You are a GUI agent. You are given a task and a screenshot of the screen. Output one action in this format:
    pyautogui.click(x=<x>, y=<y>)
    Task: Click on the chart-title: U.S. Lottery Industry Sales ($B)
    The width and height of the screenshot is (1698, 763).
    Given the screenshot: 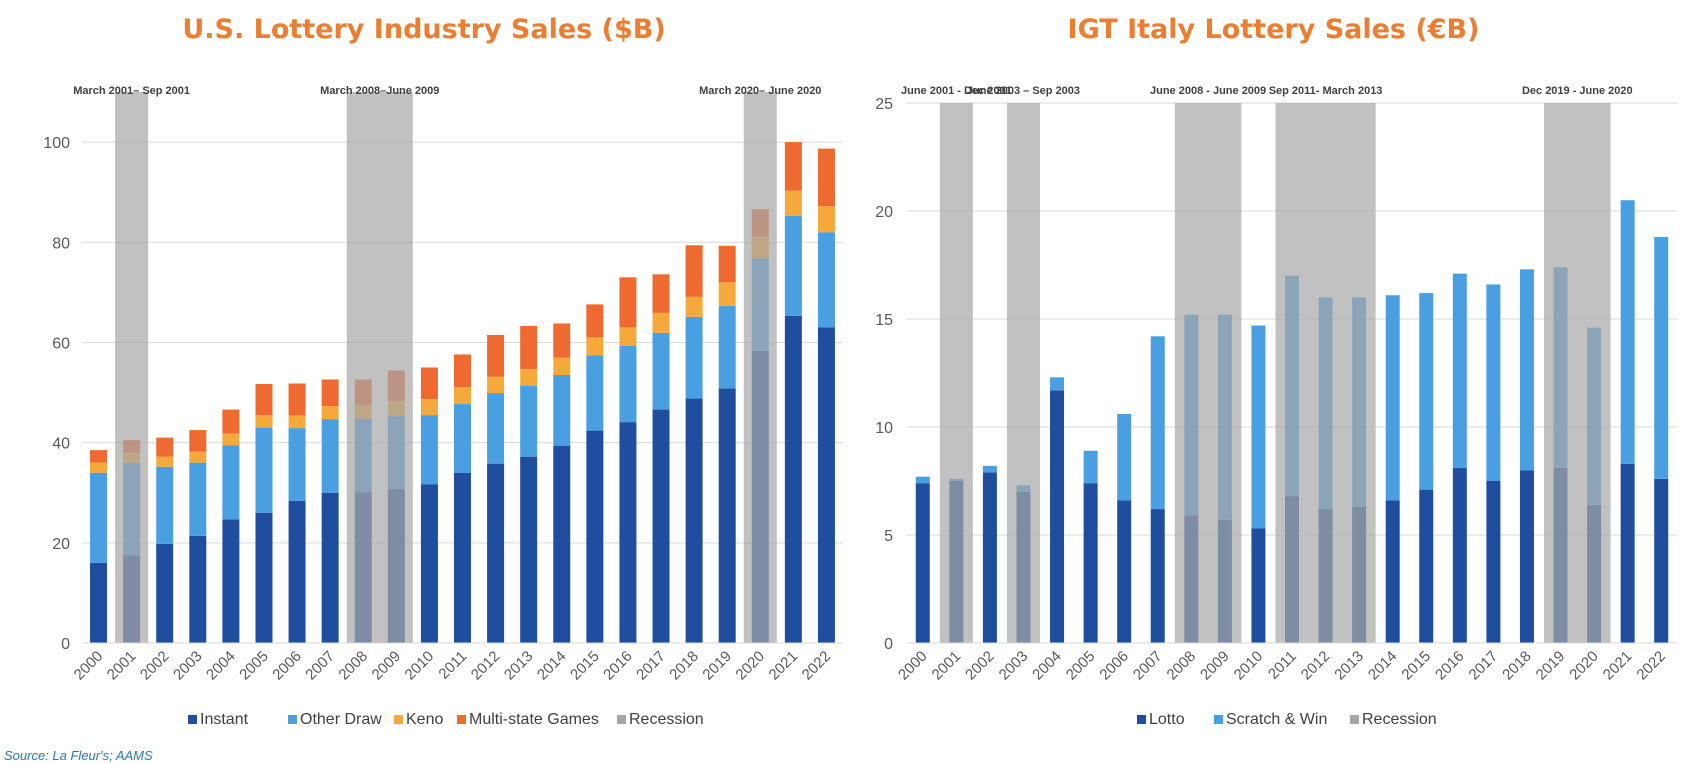 What is the action you would take?
    pyautogui.click(x=424, y=29)
    